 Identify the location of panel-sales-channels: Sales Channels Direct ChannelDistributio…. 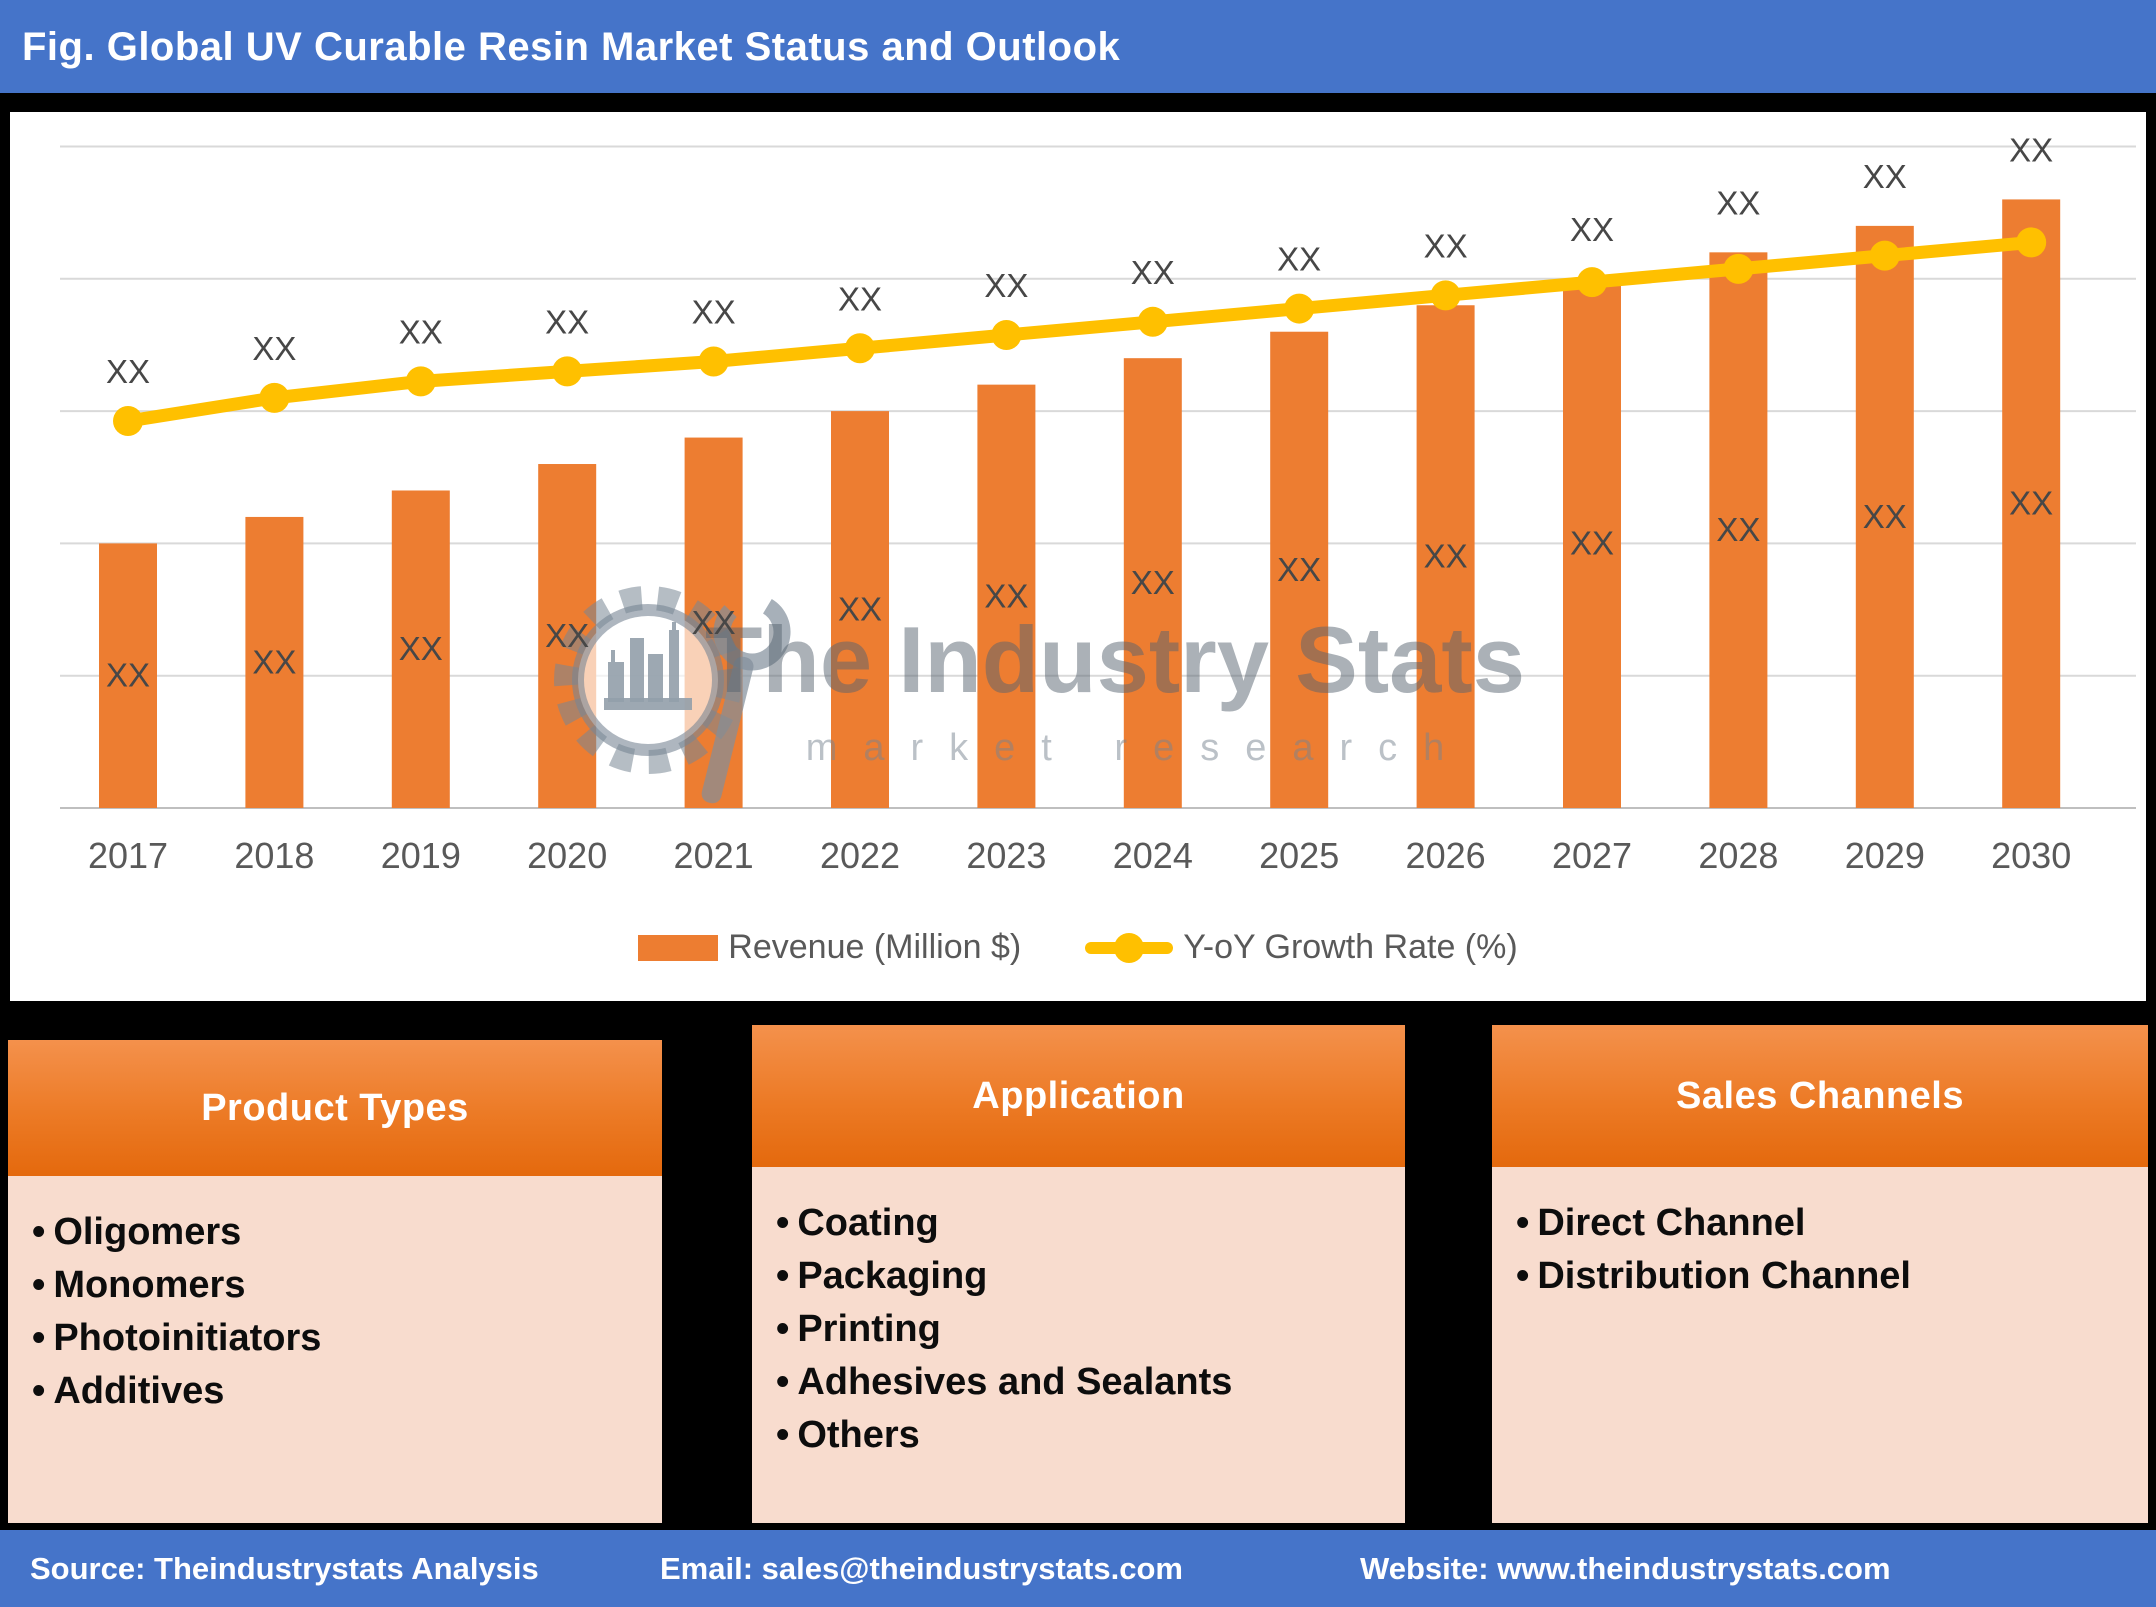
(1820, 1274).